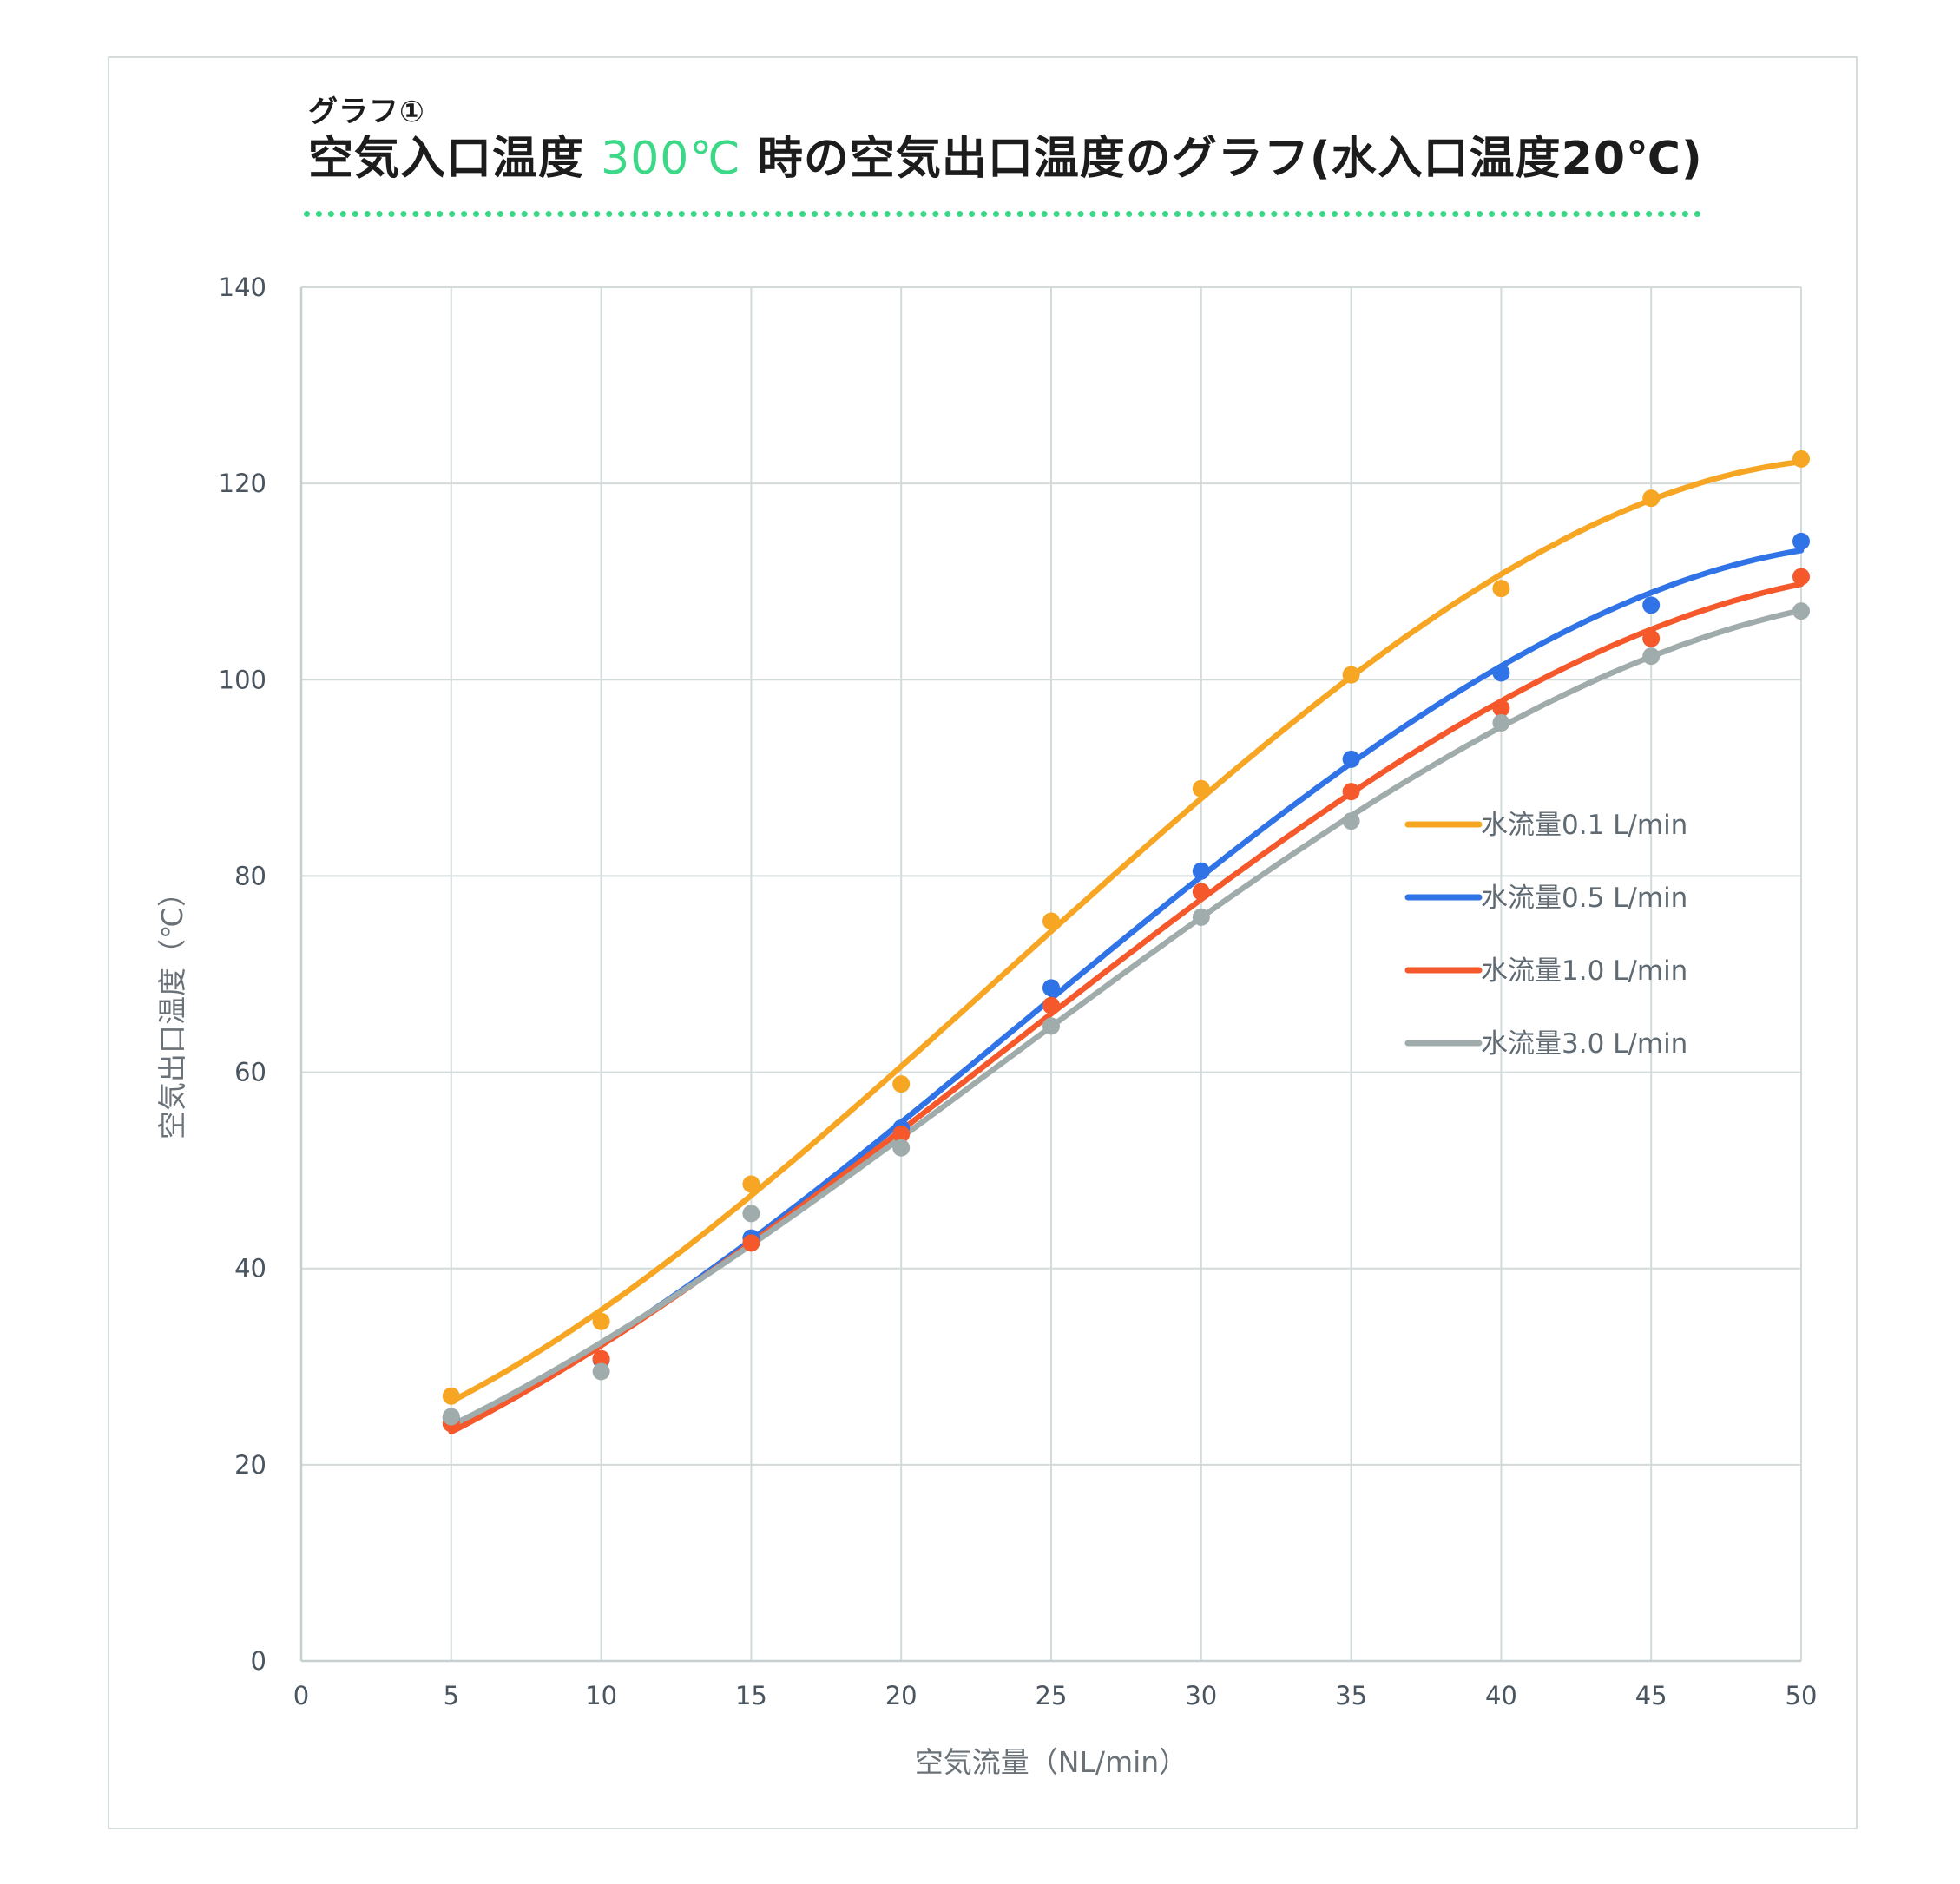 The image size is (1960, 1884). What do you see at coordinates (1002, 214) in the screenshot?
I see `title-dotted-rule` at bounding box center [1002, 214].